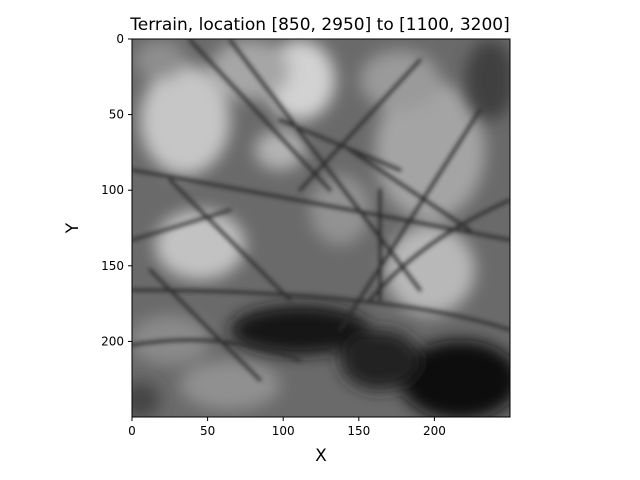  I want to click on y-tick-label: 150, so click(112, 266).